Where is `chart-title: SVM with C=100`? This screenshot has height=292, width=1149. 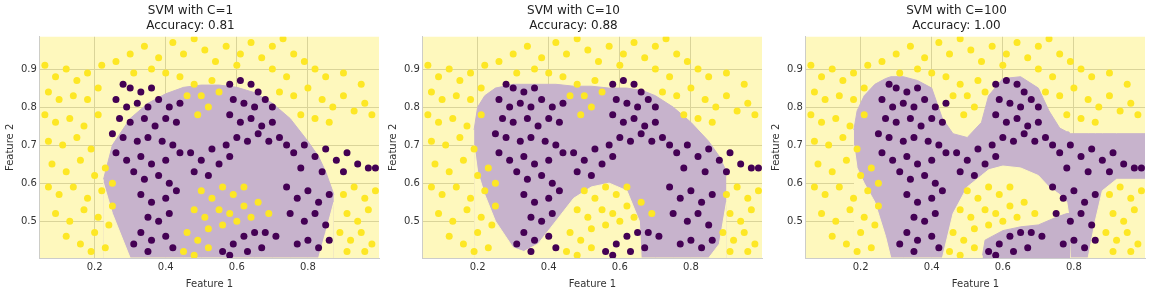 chart-title: SVM with C=100 is located at coordinates (956, 10).